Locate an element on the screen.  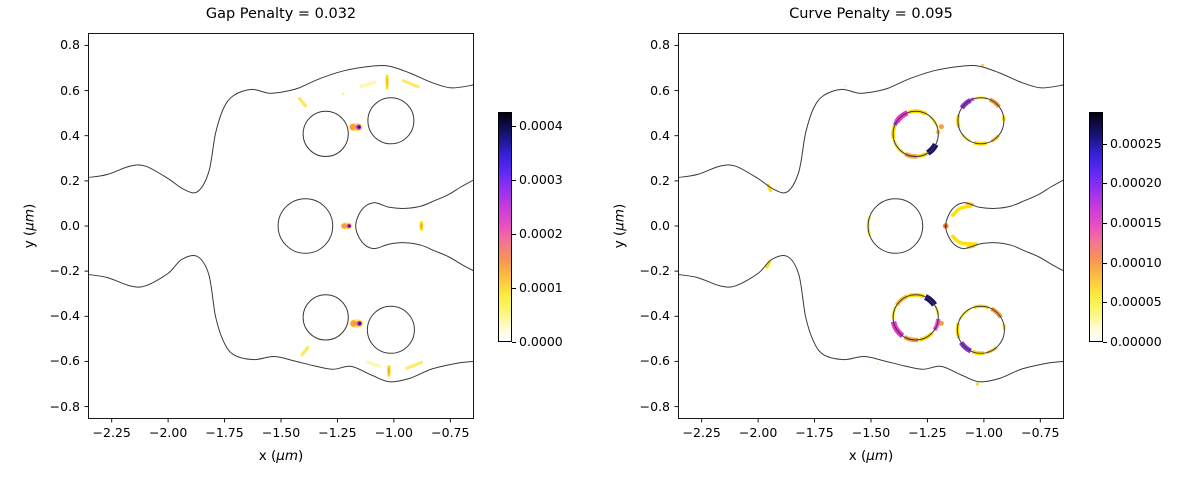
colorbar-tick-label: 0.0001 is located at coordinates (541, 287).